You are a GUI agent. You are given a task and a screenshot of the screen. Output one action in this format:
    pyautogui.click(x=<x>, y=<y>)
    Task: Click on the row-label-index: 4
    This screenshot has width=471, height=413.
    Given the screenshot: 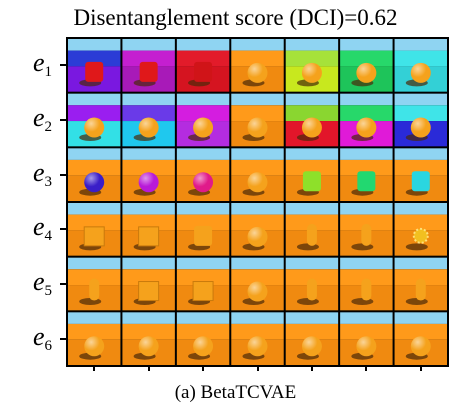 What is the action you would take?
    pyautogui.click(x=48, y=236)
    